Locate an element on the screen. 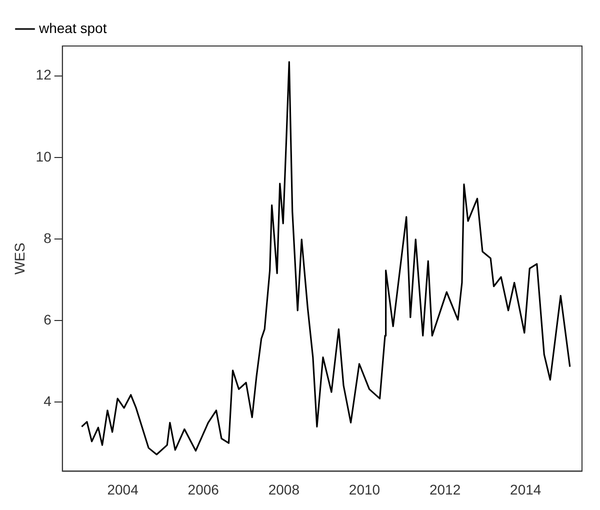  y-tick-label: 6 is located at coordinates (48, 319).